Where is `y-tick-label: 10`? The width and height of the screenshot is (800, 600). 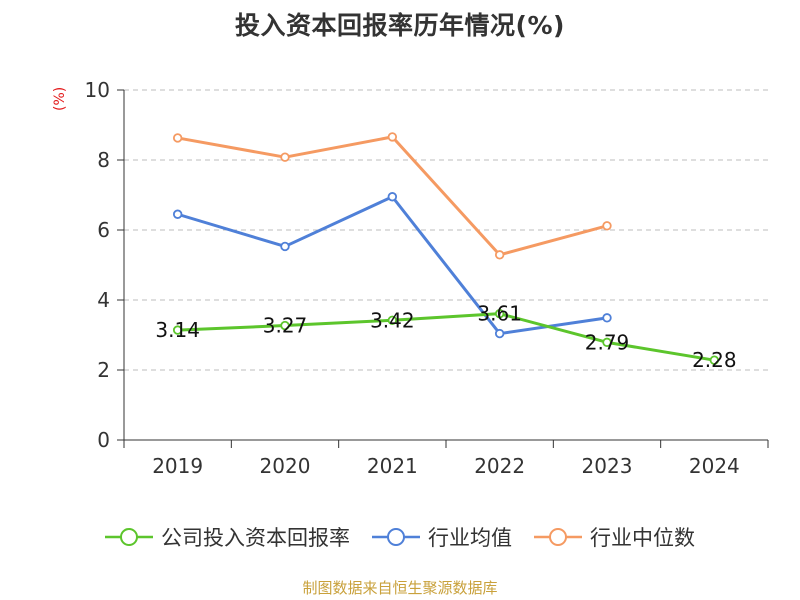
y-tick-label: 10 is located at coordinates (97, 90).